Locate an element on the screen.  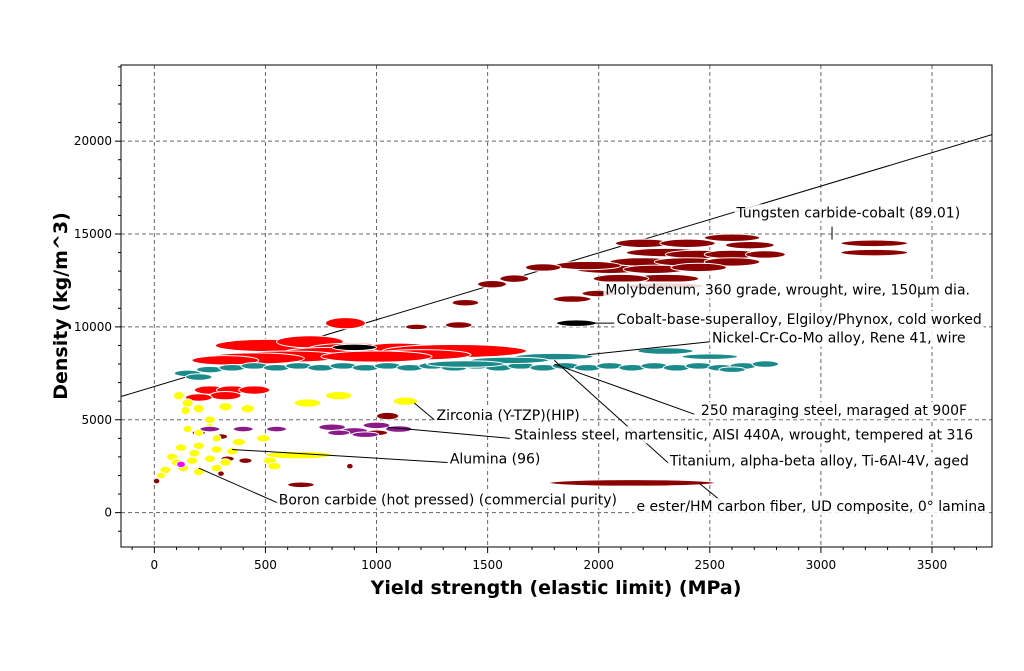
y-axis-title: Density (kg/m^3) is located at coordinates (61, 306).